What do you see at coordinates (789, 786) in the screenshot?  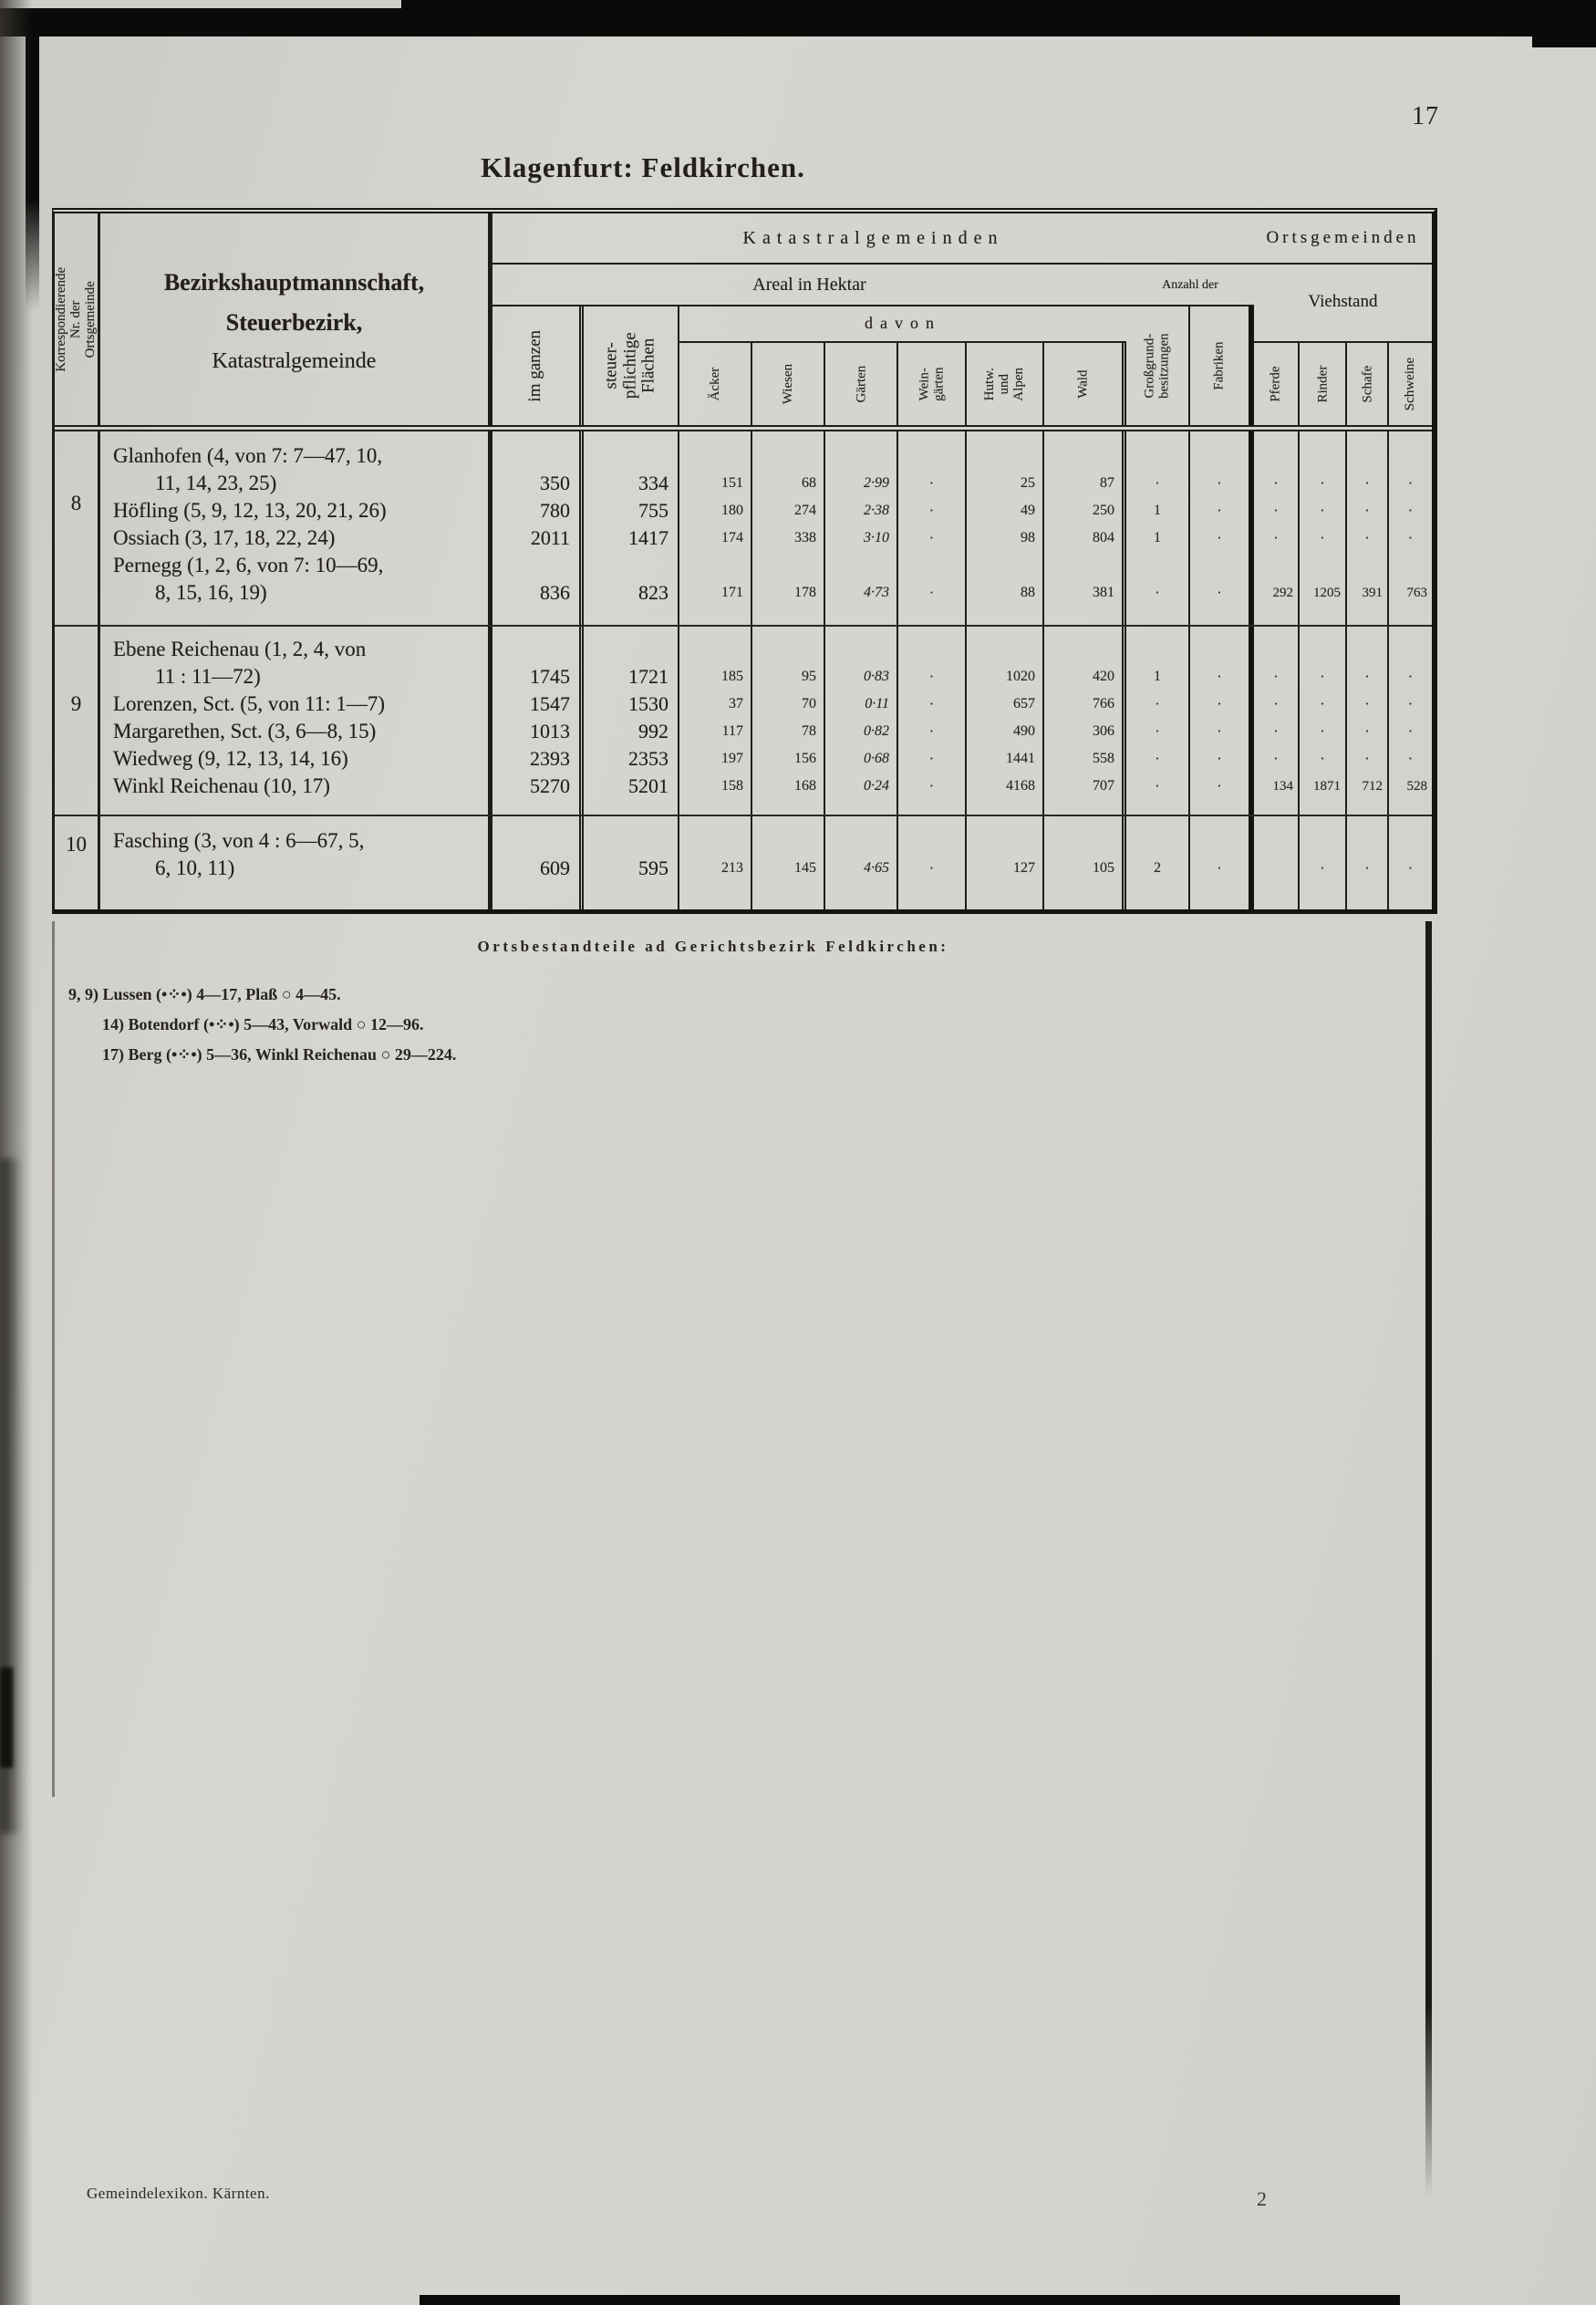 I see `cell-wiesen: 168` at bounding box center [789, 786].